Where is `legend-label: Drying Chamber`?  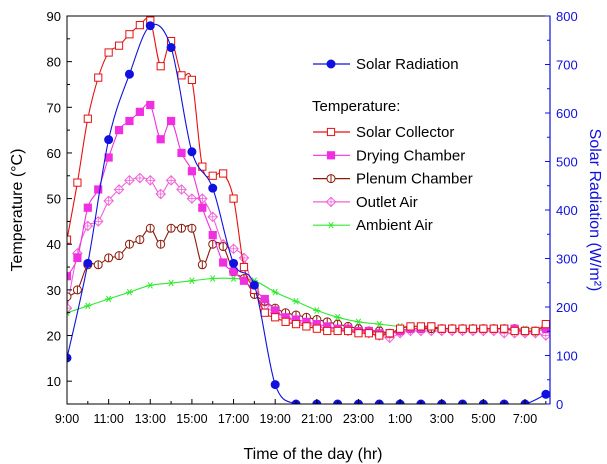 legend-label: Drying Chamber is located at coordinates (410, 155).